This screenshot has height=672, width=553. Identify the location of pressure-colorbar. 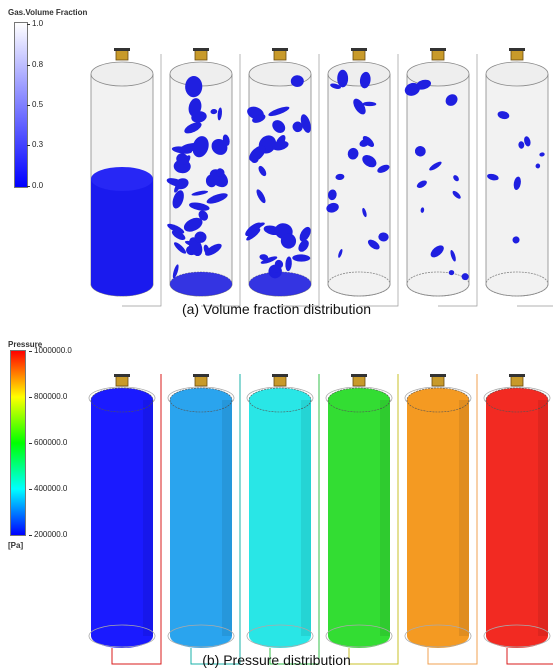
(18, 443).